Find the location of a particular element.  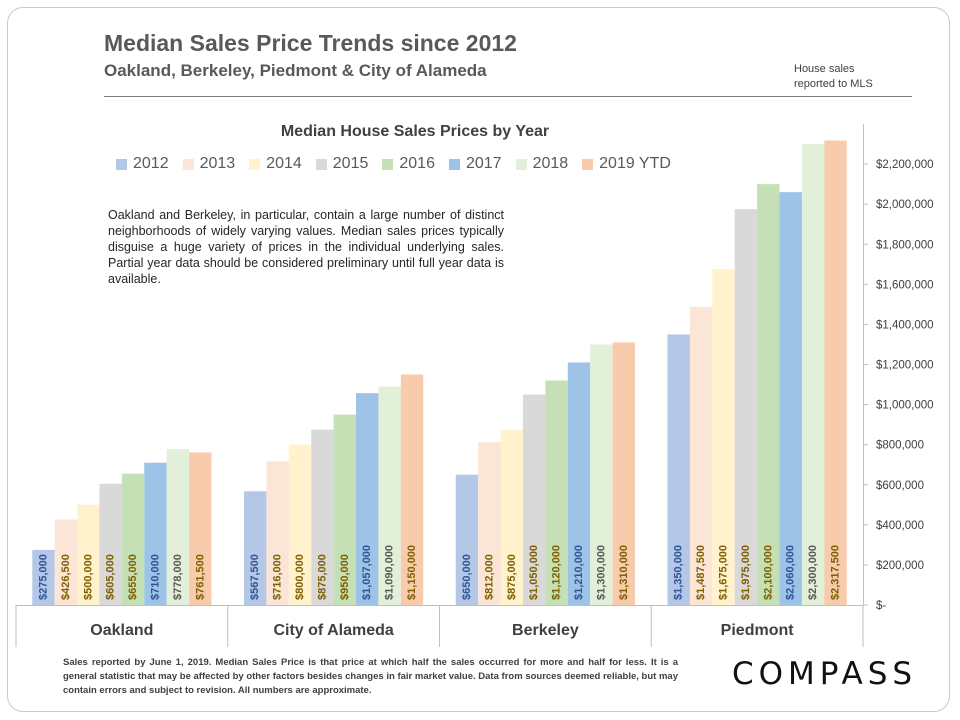

page-title: Median Sales Price Trends since 2012 is located at coordinates (310, 43).